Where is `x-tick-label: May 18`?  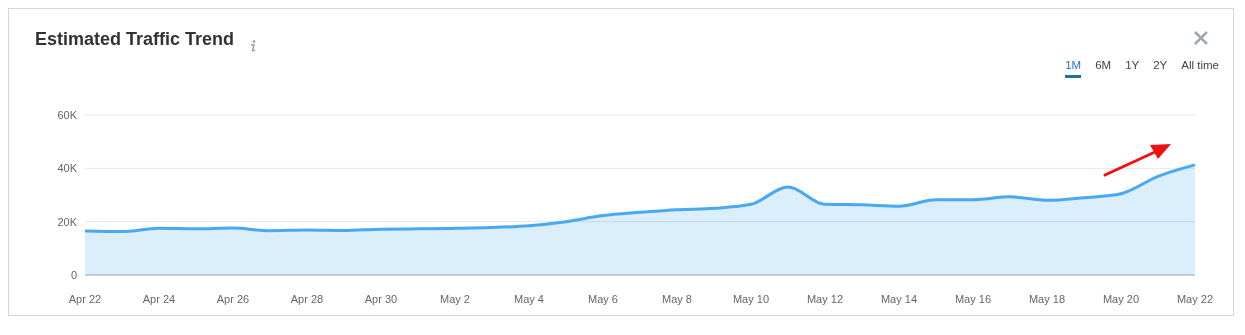 x-tick-label: May 18 is located at coordinates (1047, 298).